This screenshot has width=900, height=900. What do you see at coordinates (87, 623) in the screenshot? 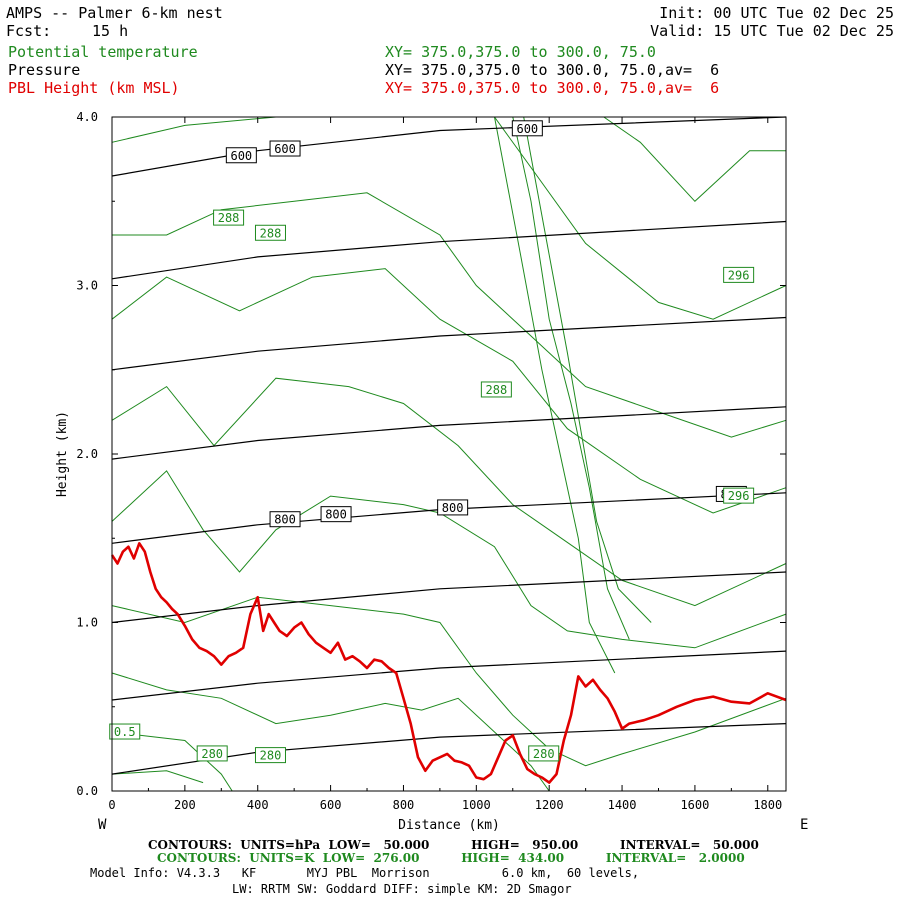
I see `y-tick-label: 1.0` at bounding box center [87, 623].